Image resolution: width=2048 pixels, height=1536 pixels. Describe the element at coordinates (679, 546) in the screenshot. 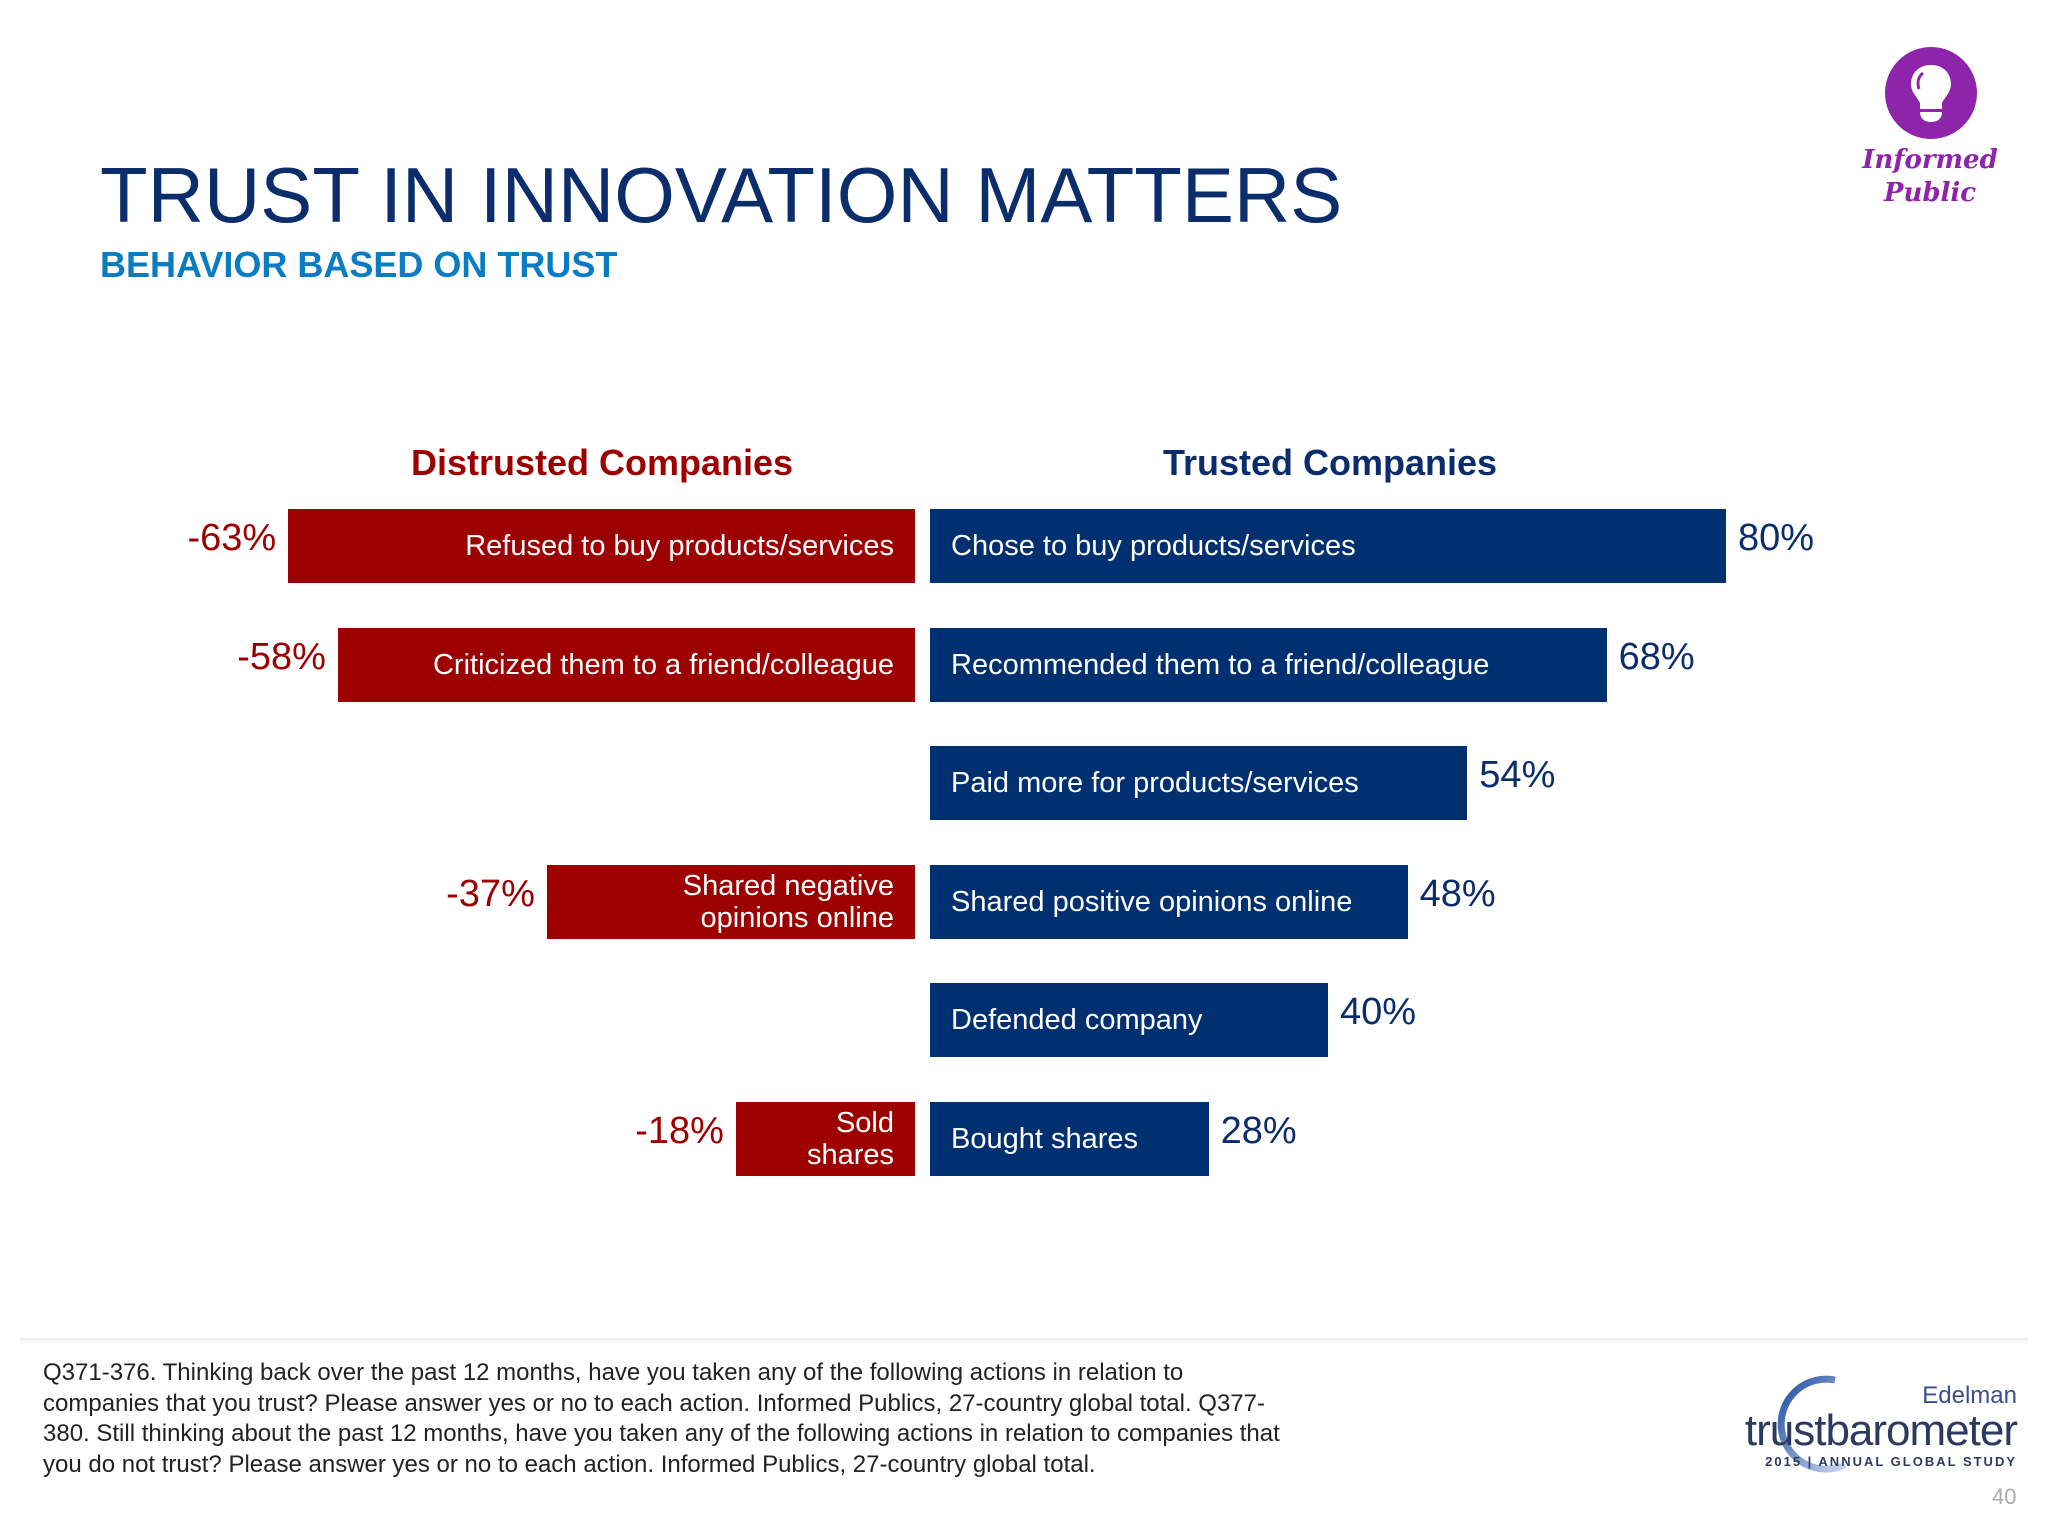

I see `bar-label: Refused to buy products/services` at that location.